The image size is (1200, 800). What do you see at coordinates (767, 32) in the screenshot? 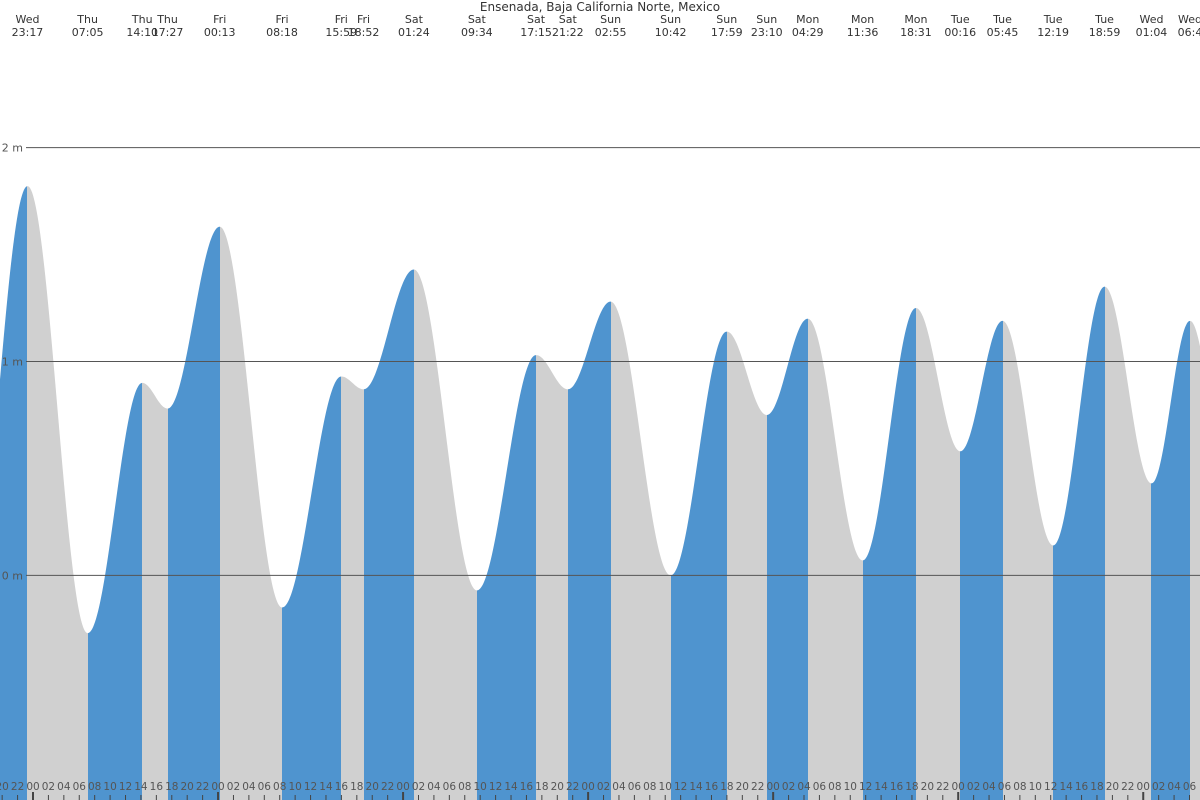
I see `extreme-time: 23:10` at bounding box center [767, 32].